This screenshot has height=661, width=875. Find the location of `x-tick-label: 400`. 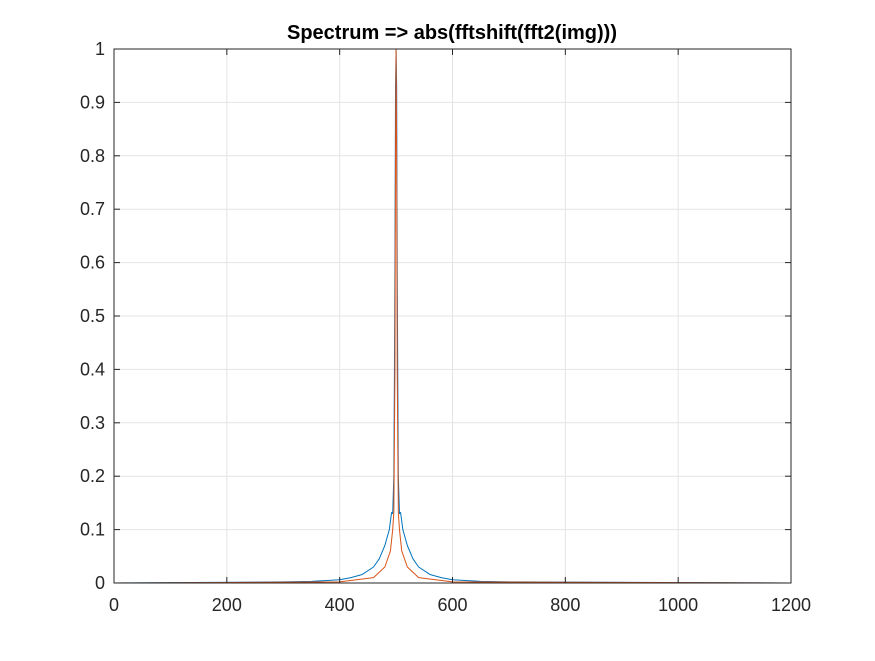

x-tick-label: 400 is located at coordinates (340, 605).